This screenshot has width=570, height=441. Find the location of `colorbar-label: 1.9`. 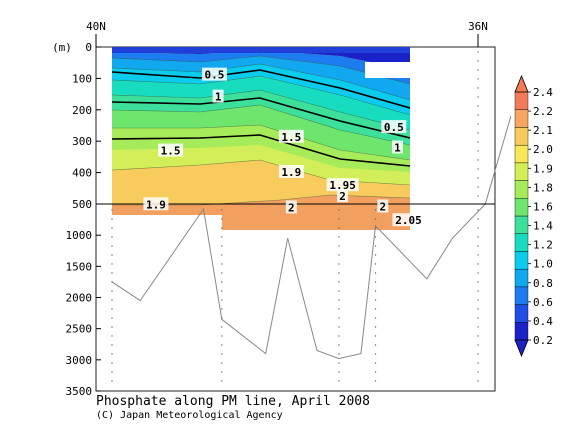

colorbar-label: 1.9 is located at coordinates (543, 168).